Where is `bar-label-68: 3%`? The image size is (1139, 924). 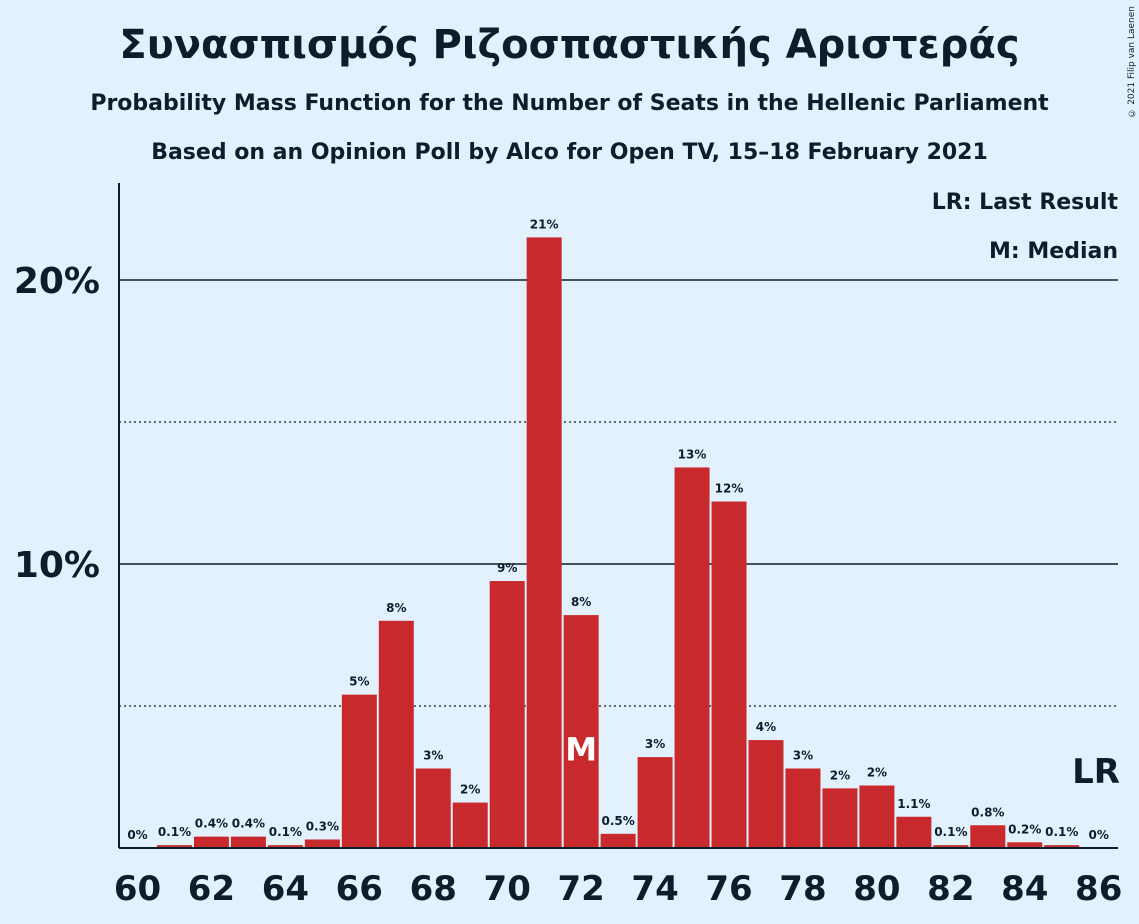 bar-label-68: 3% is located at coordinates (433, 755).